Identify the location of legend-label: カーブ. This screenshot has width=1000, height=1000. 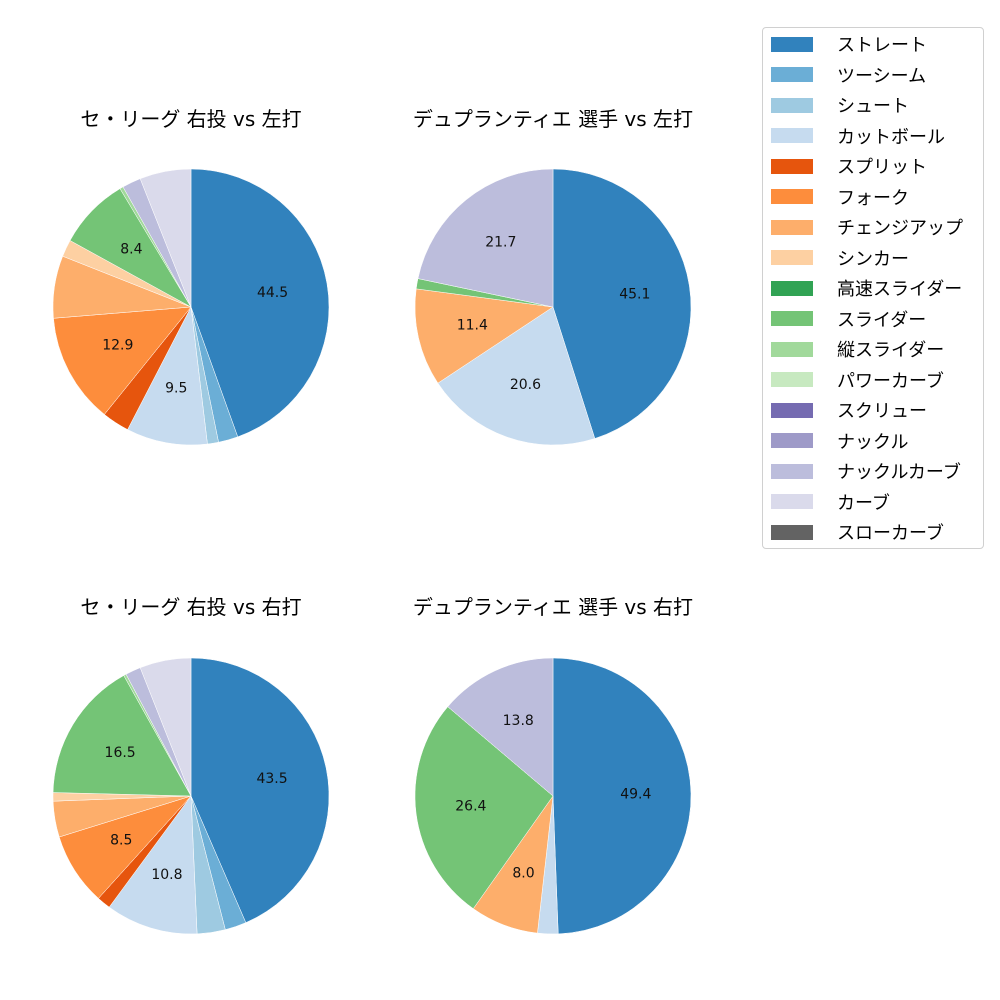
(863, 503).